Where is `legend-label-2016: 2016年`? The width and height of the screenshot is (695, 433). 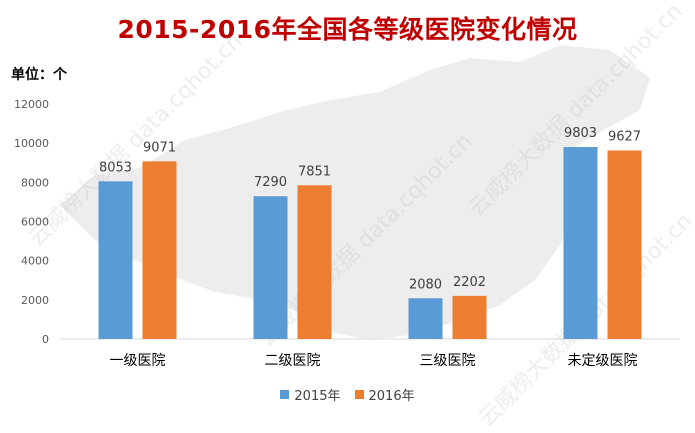 legend-label-2016: 2016年 is located at coordinates (391, 396).